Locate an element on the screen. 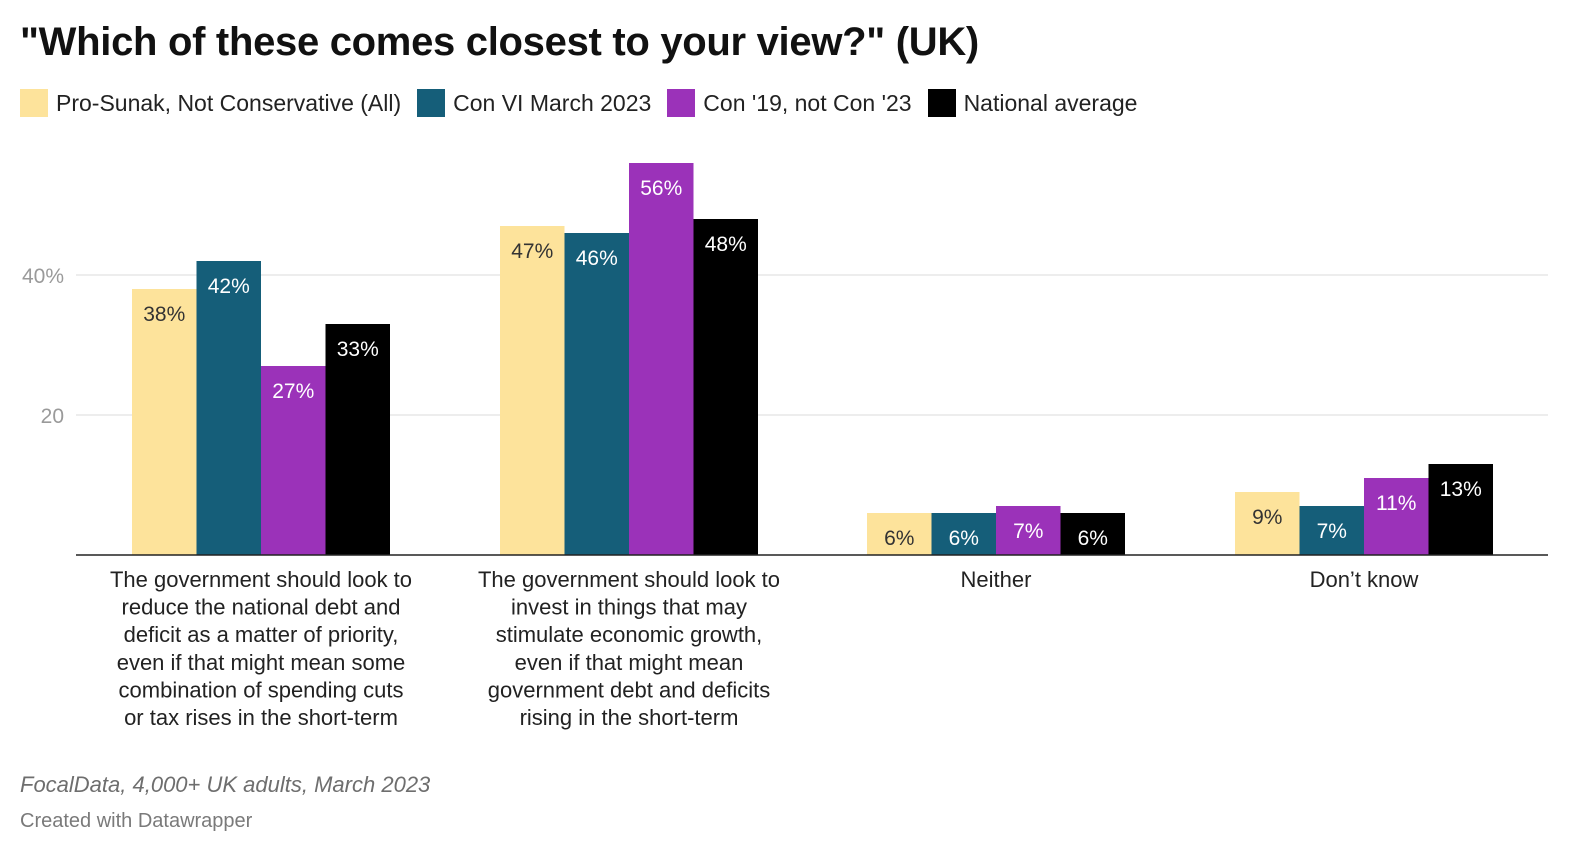 The image size is (1584, 864). x-category-label-line: Don’t know is located at coordinates (1364, 579).